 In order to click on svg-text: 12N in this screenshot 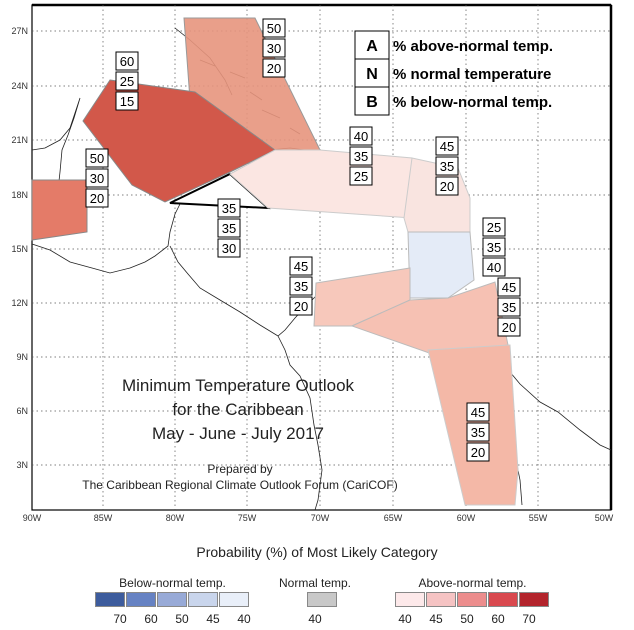, I will do `click(19, 303)`.